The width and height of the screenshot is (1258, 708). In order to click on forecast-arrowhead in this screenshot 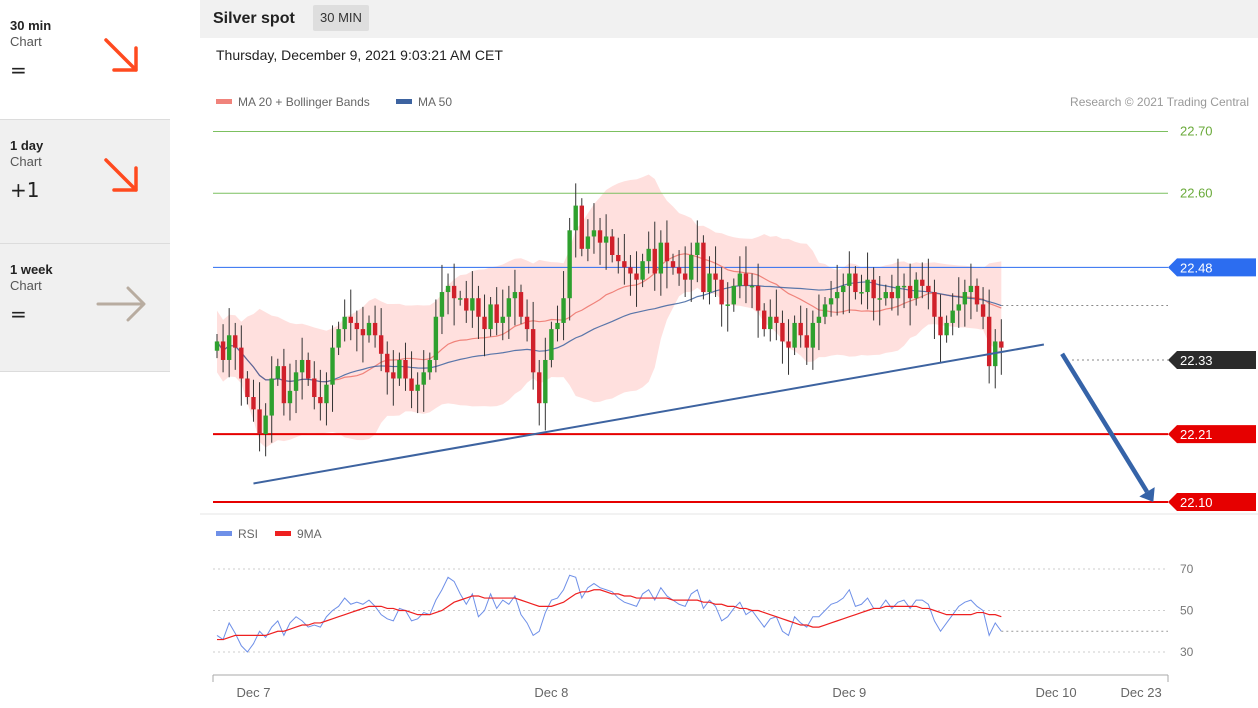, I will do `click(1147, 494)`.